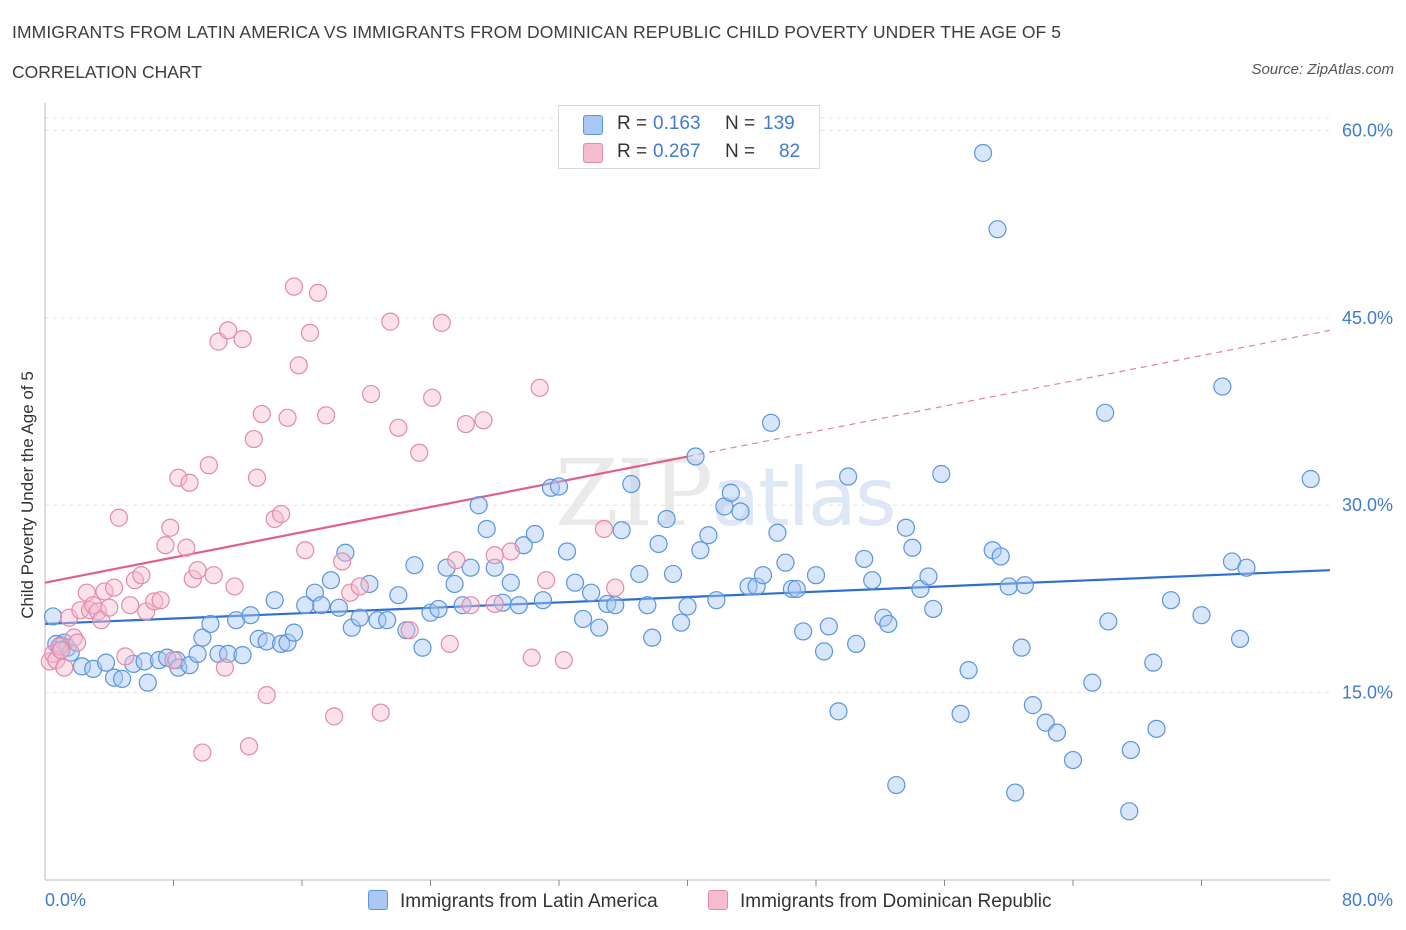 The width and height of the screenshot is (1406, 930). I want to click on y-tick-label: 30.0%, so click(1367, 505).